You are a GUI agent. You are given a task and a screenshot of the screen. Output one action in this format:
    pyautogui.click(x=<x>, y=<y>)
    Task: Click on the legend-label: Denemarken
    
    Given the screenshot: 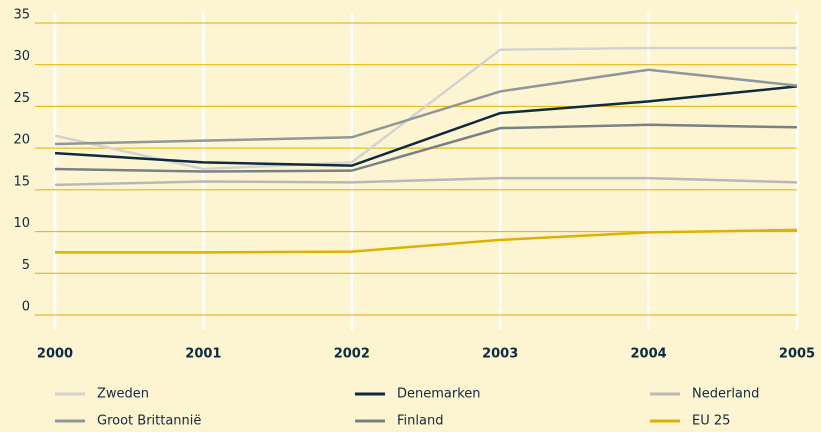 What is the action you would take?
    pyautogui.click(x=439, y=394)
    